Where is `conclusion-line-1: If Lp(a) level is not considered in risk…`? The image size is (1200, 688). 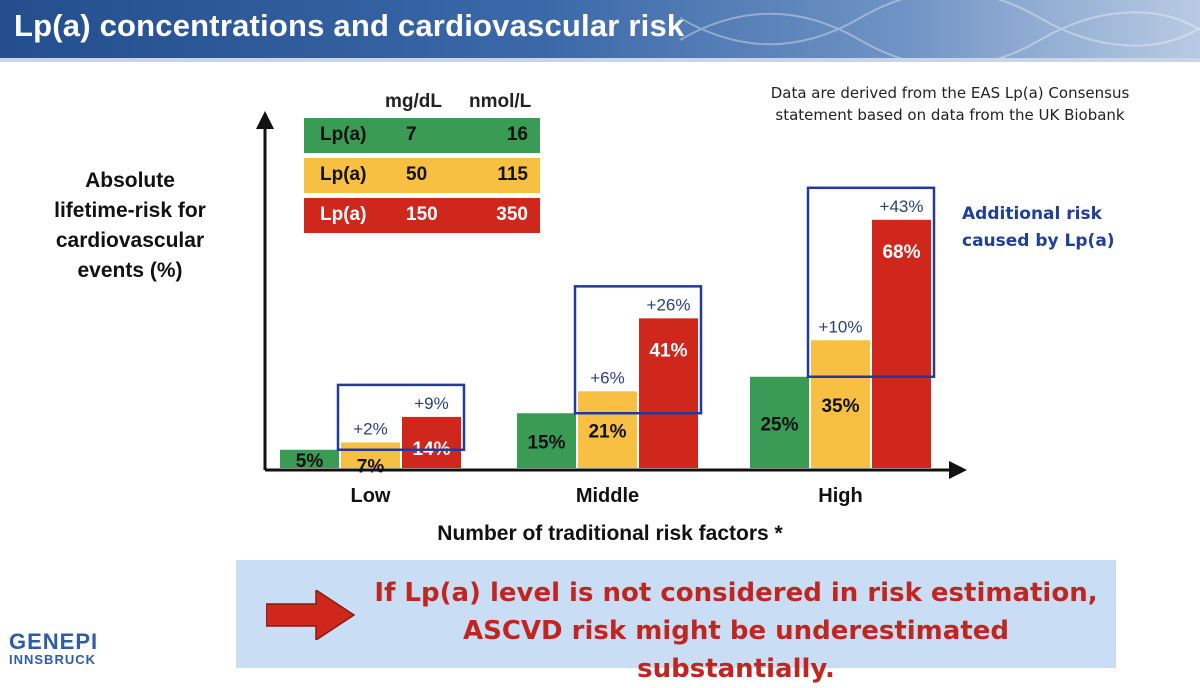
conclusion-line-1: If Lp(a) level is not considered in risk… is located at coordinates (736, 593).